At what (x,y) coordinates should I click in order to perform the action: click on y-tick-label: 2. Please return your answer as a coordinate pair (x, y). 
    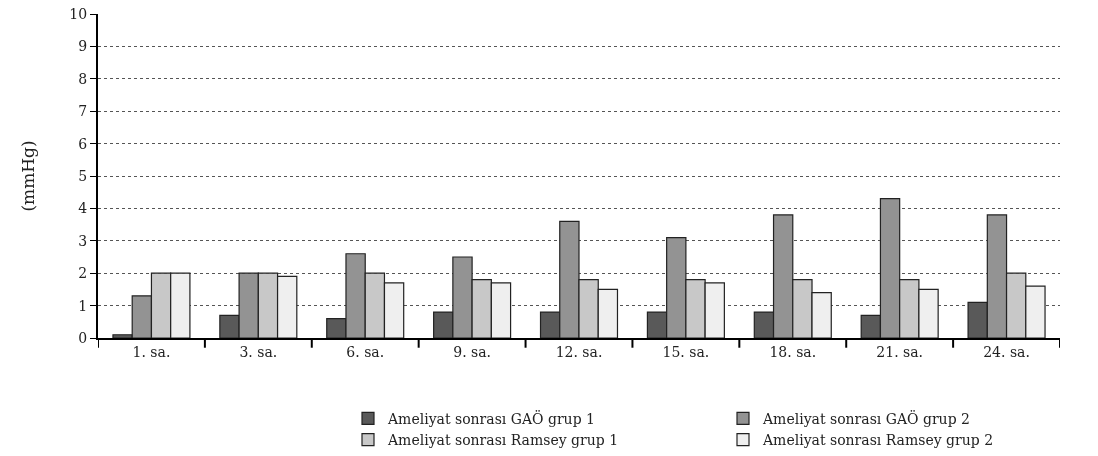
    Looking at the image, I should click on (83, 273).